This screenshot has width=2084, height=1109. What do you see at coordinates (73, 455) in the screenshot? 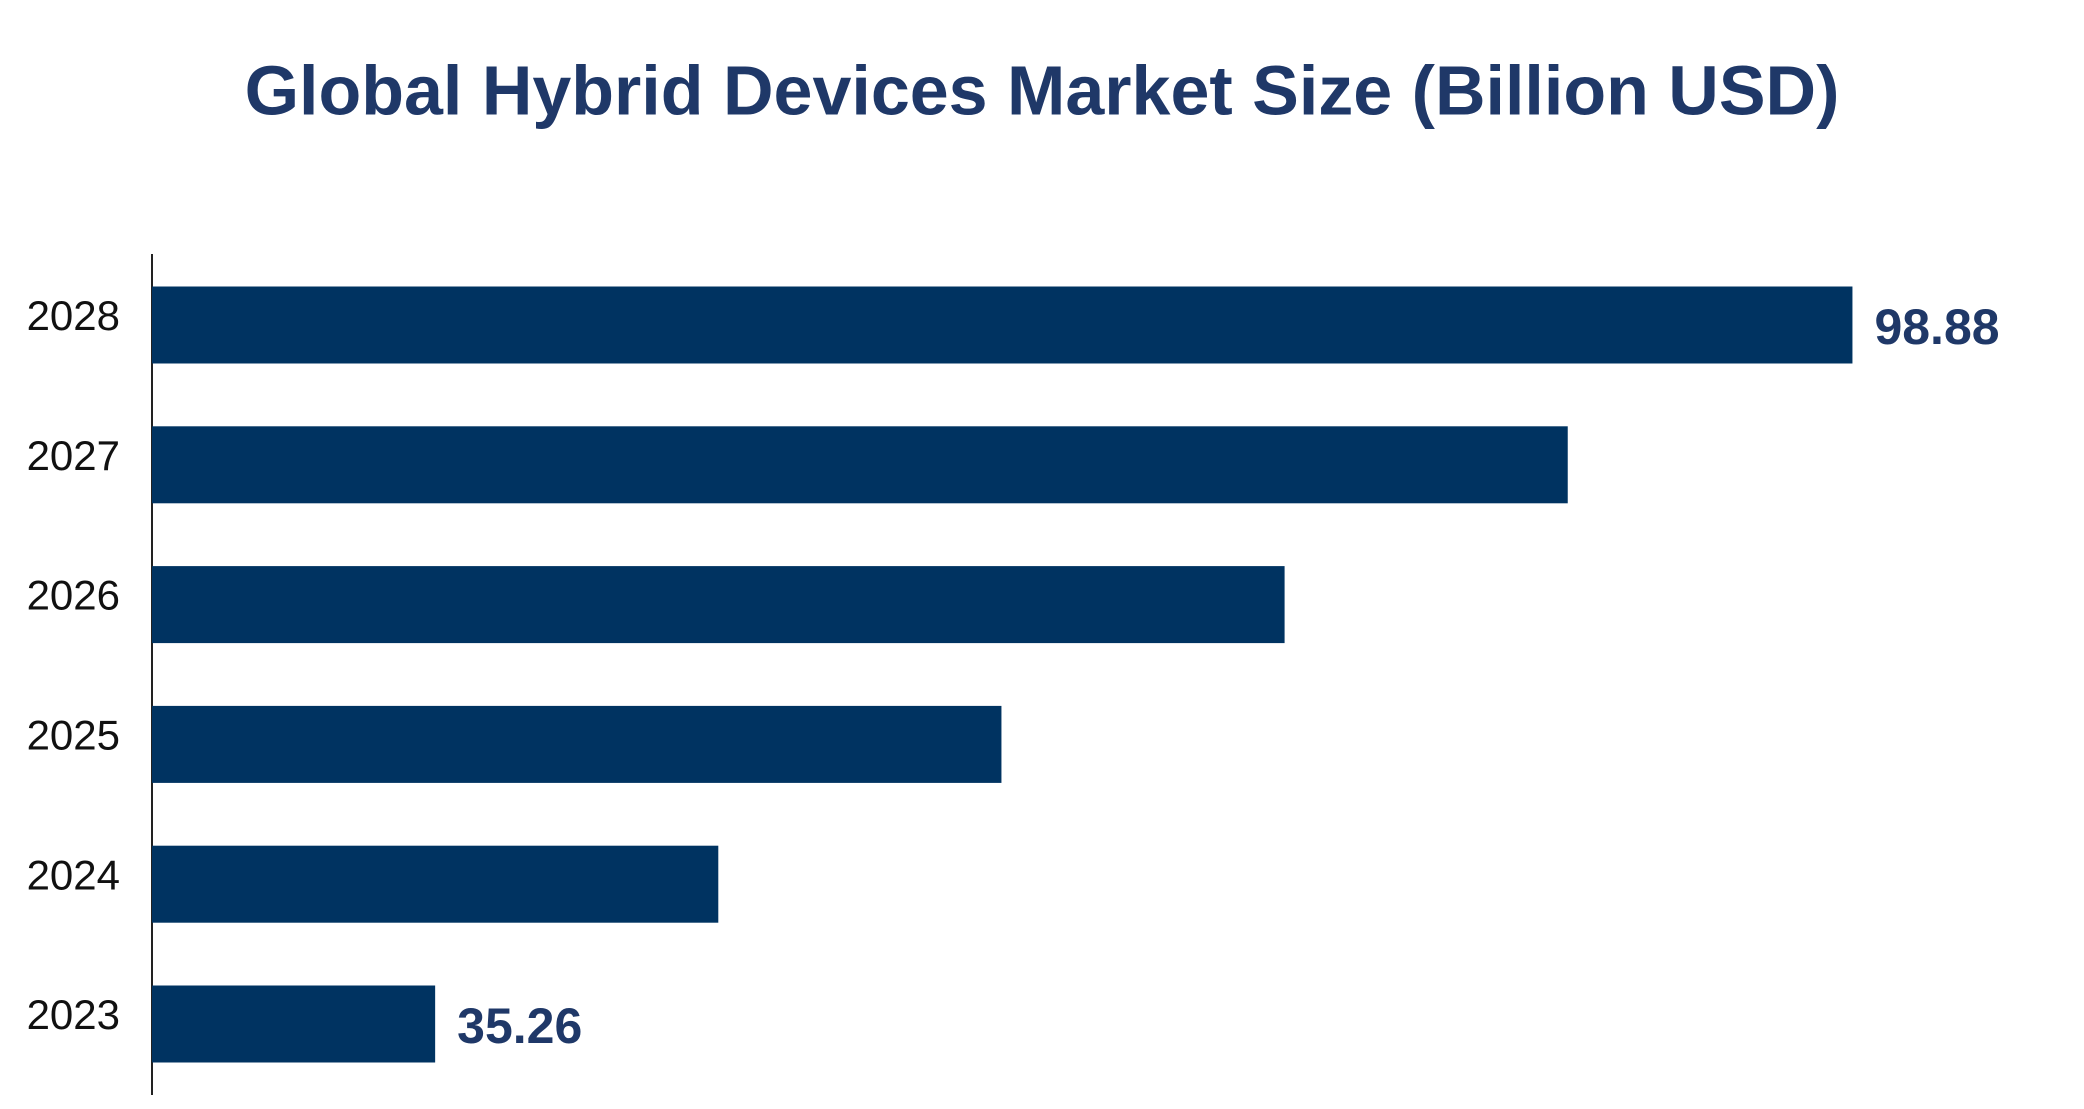
I see `y-tick-label: 2027` at bounding box center [73, 455].